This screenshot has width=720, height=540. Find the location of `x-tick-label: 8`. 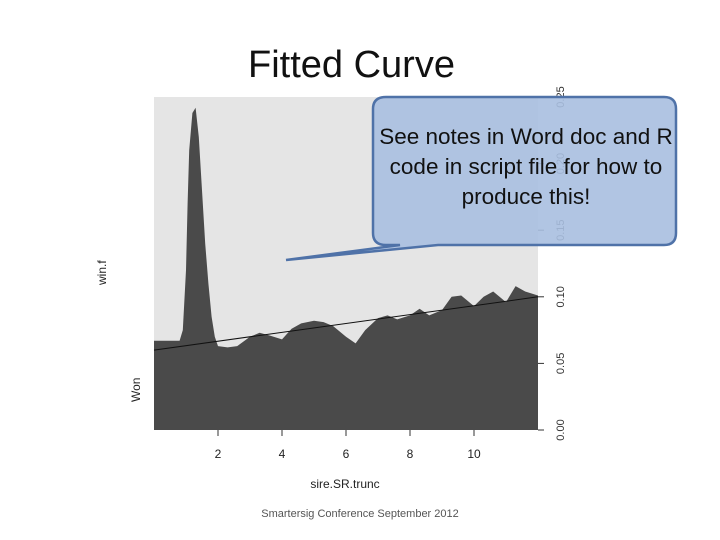

x-tick-label: 8 is located at coordinates (410, 454).